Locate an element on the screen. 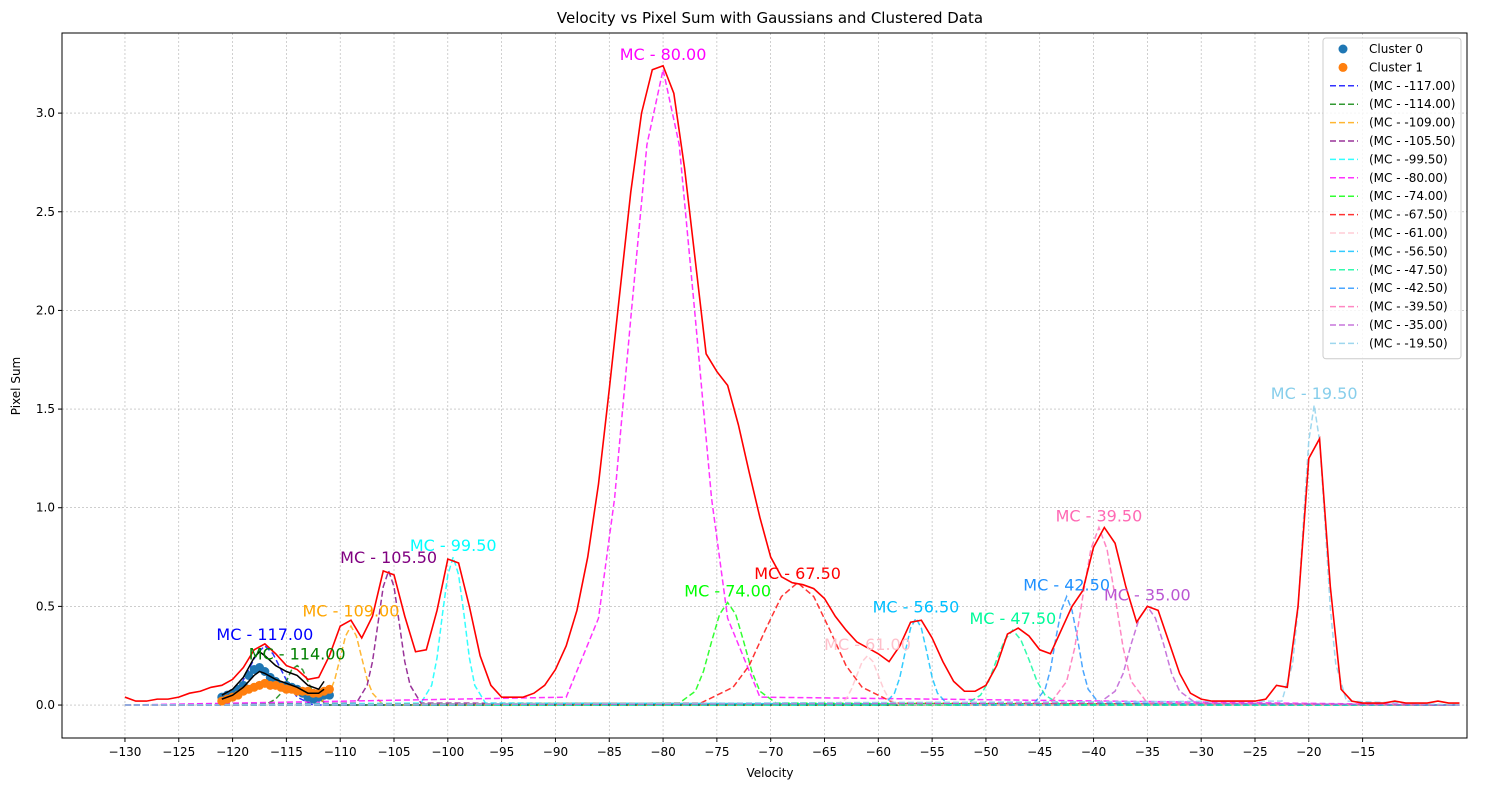 The height and width of the screenshot is (790, 1489). y-tick-label: 1.0 is located at coordinates (45, 508).